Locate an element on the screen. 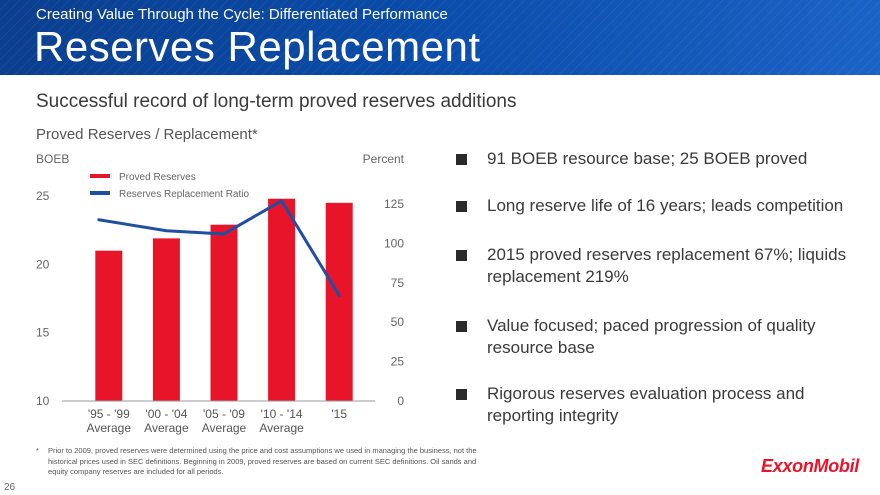 The image size is (880, 495). right-tick-label: 25 is located at coordinates (398, 362).